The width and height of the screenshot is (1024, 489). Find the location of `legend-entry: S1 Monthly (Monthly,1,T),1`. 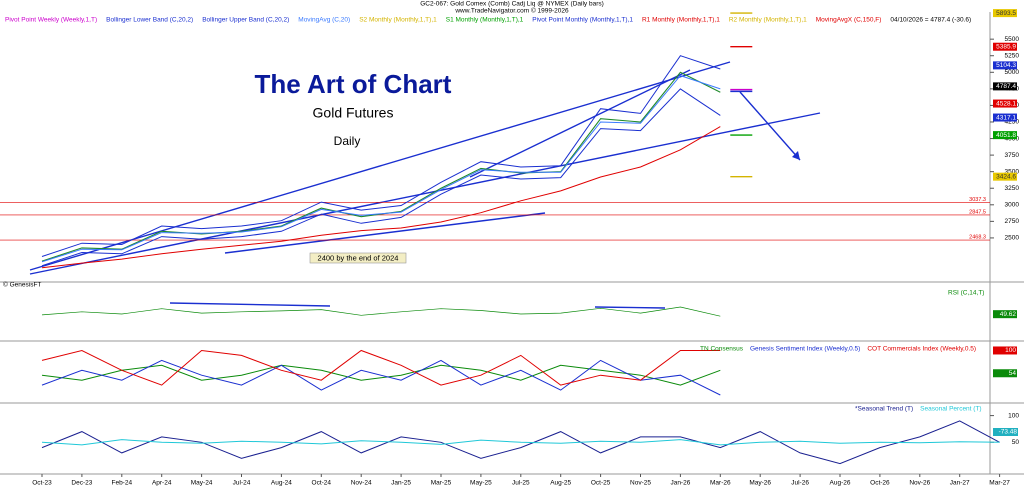

legend-entry: S1 Monthly (Monthly,1,T),1 is located at coordinates (485, 20).